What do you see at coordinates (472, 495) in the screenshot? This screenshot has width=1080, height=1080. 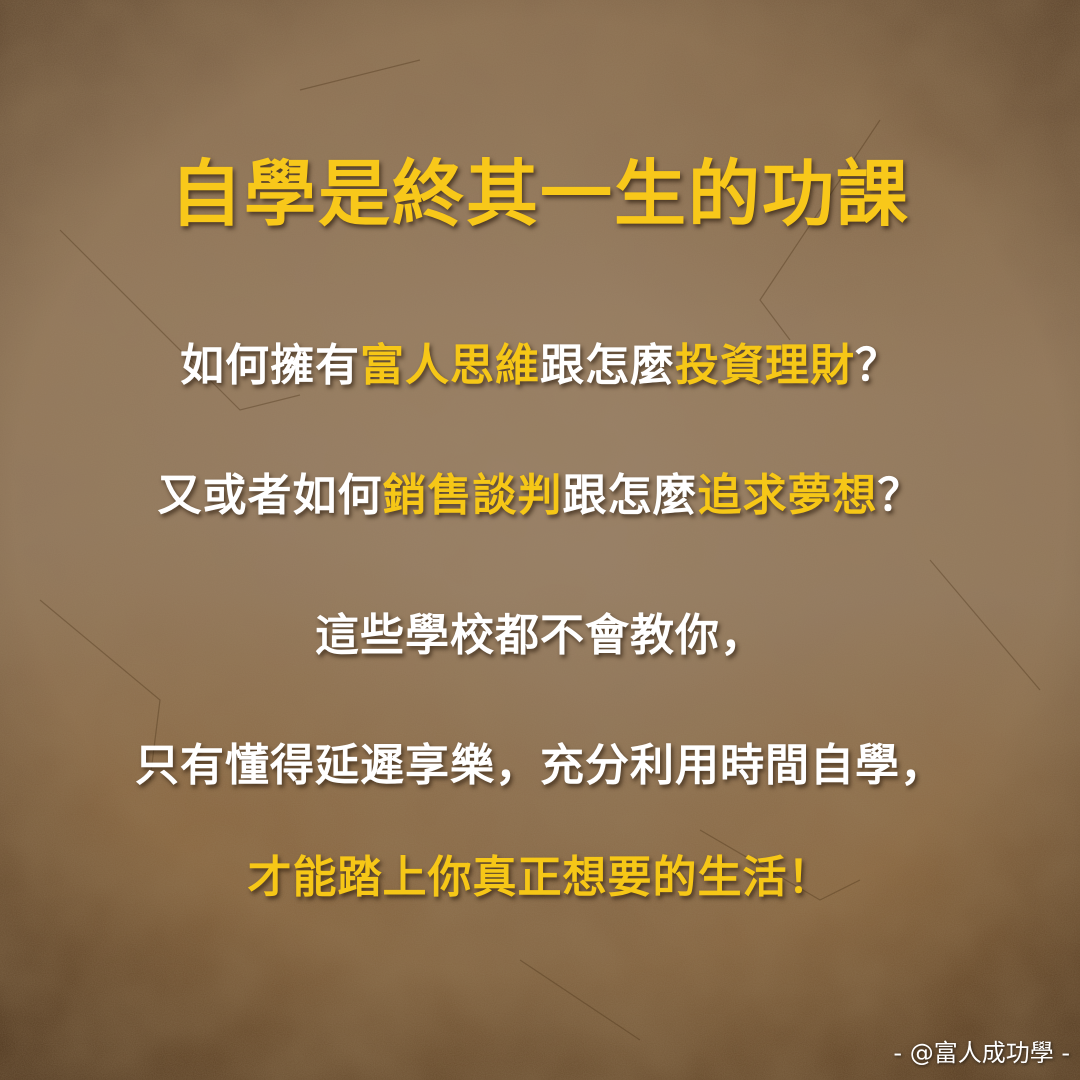 I see `line2-highlight-sales: 銷售談判` at bounding box center [472, 495].